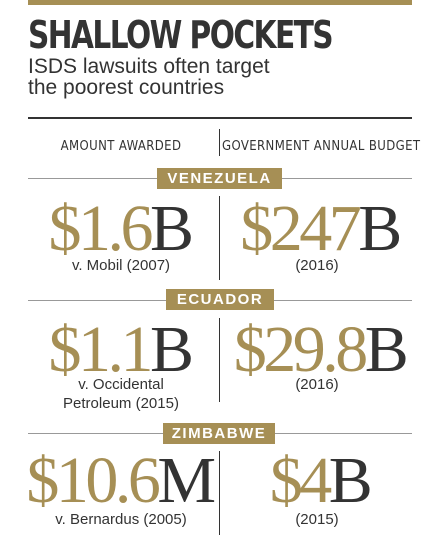 The image size is (440, 556). Describe the element at coordinates (93, 480) in the screenshot. I see `amount-number: $10.6` at that location.